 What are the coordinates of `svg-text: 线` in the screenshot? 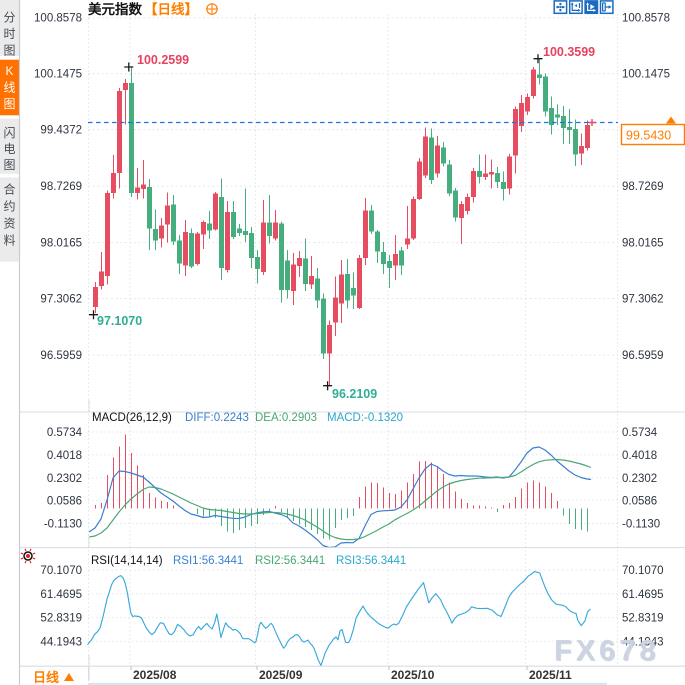 It's located at (9, 88).